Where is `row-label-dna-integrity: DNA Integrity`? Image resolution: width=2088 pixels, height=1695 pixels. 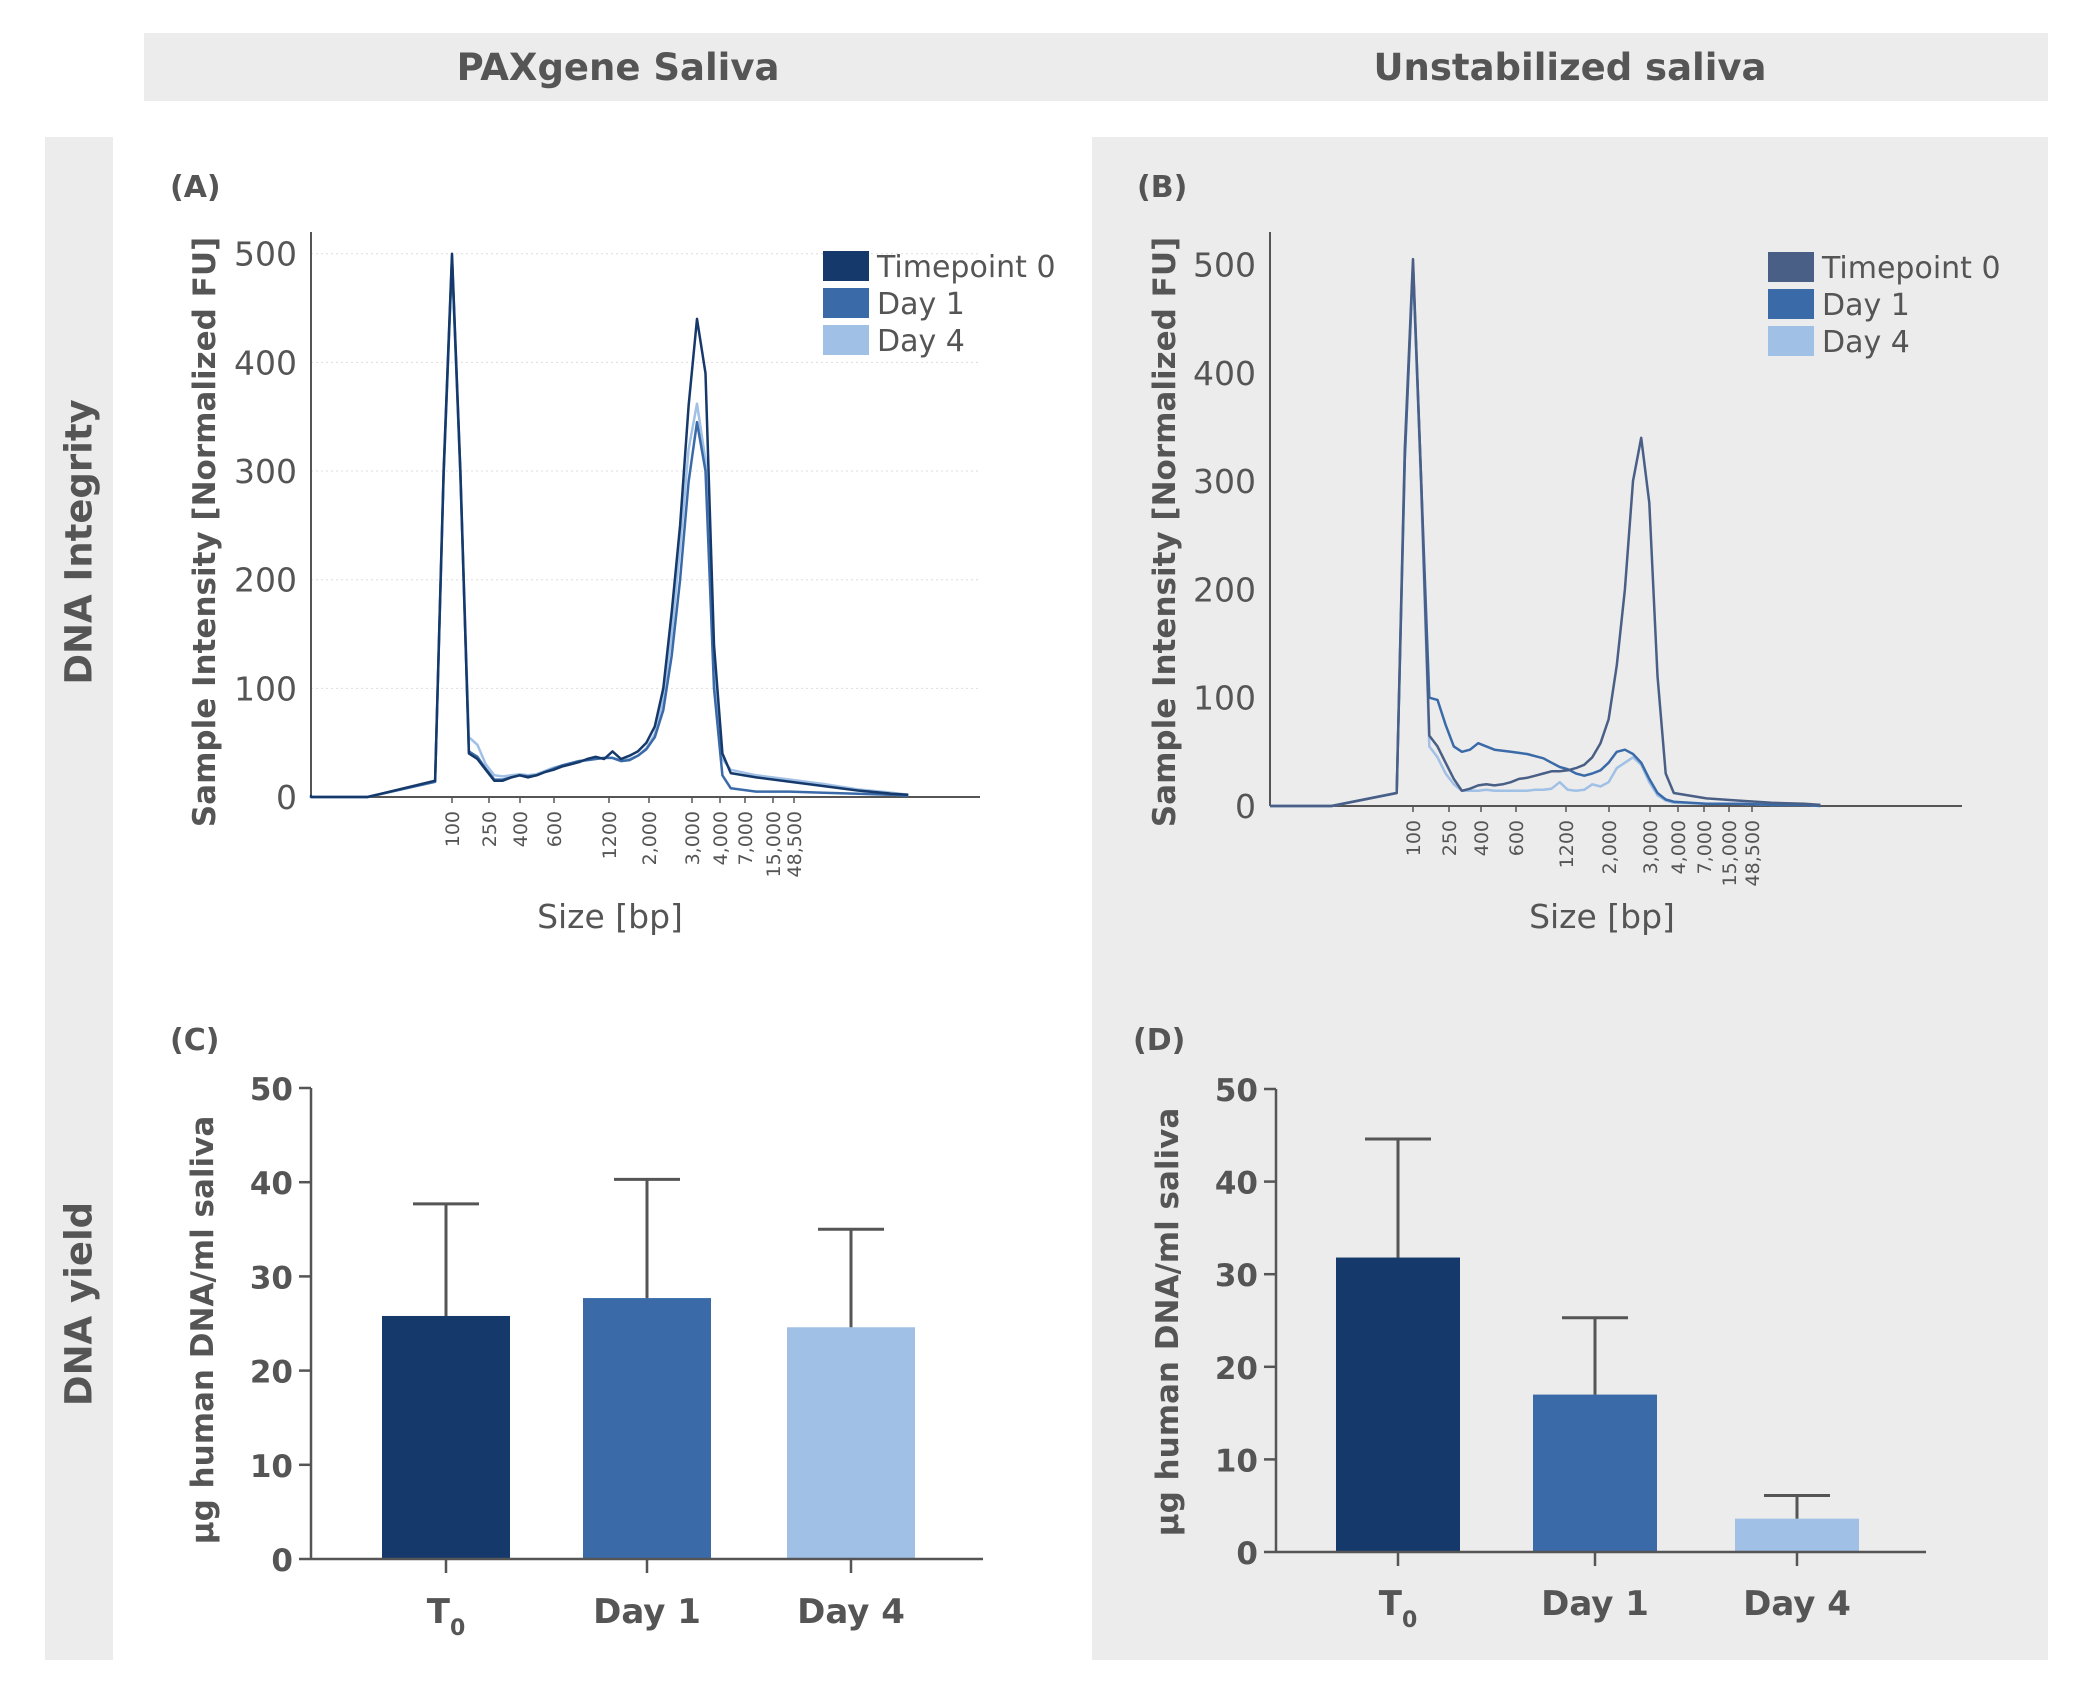
row-label-dna-integrity: DNA Integrity is located at coordinates (79, 542).